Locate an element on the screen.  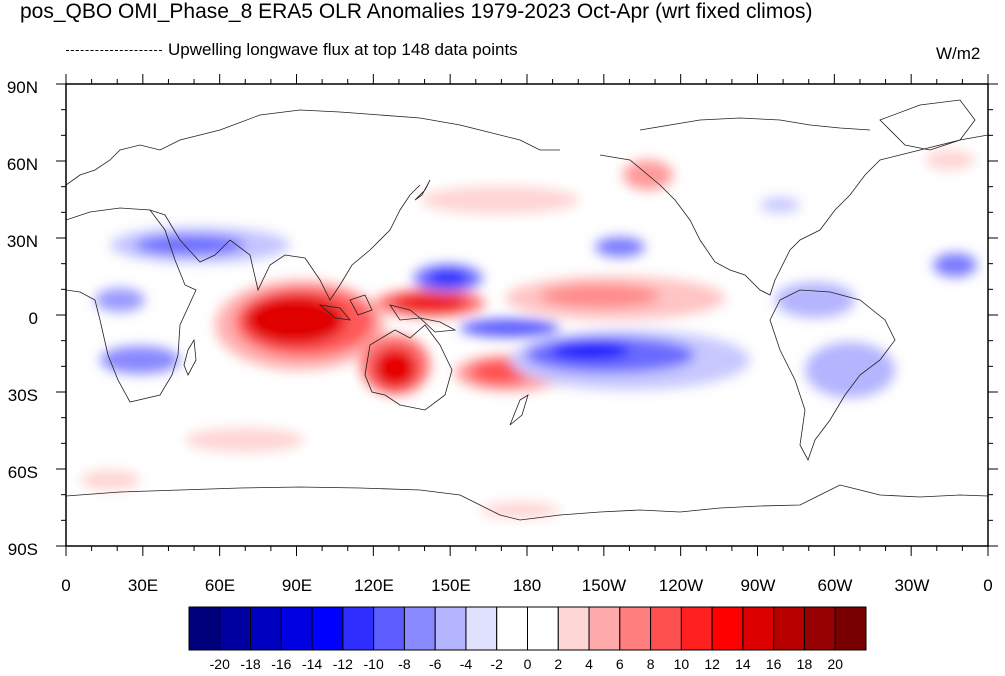
colorbar-tick-label: 16 is located at coordinates (774, 664).